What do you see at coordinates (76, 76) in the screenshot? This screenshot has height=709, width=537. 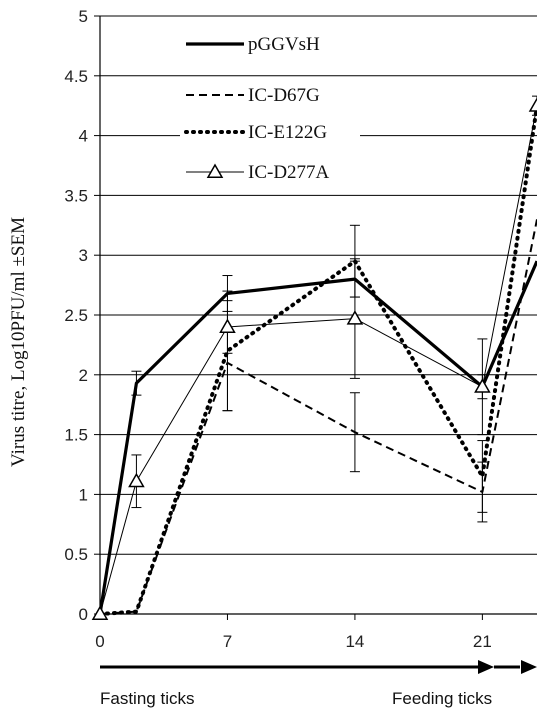 I see `y-tick-label: 4.5` at bounding box center [76, 76].